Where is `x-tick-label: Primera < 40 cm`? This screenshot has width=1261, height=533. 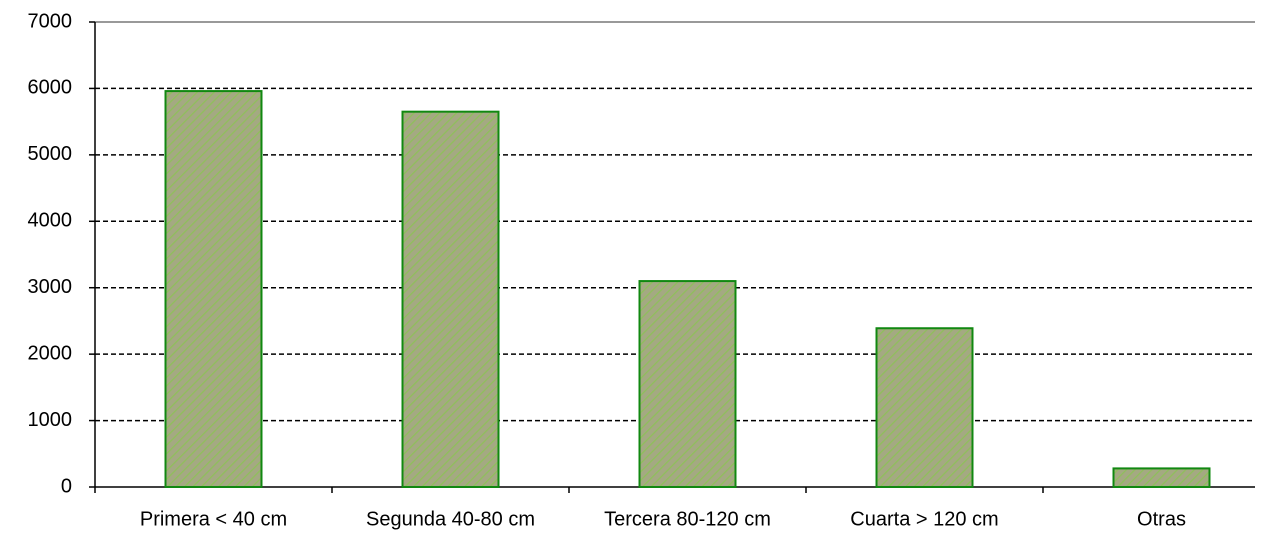
x-tick-label: Primera < 40 cm is located at coordinates (213, 519).